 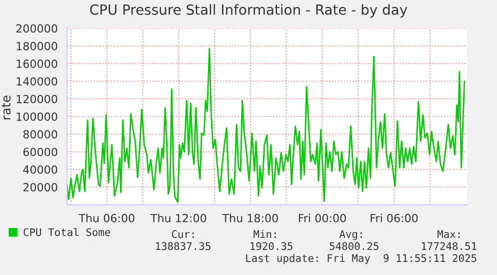 I want to click on text: Cur:, so click(x=183, y=234).